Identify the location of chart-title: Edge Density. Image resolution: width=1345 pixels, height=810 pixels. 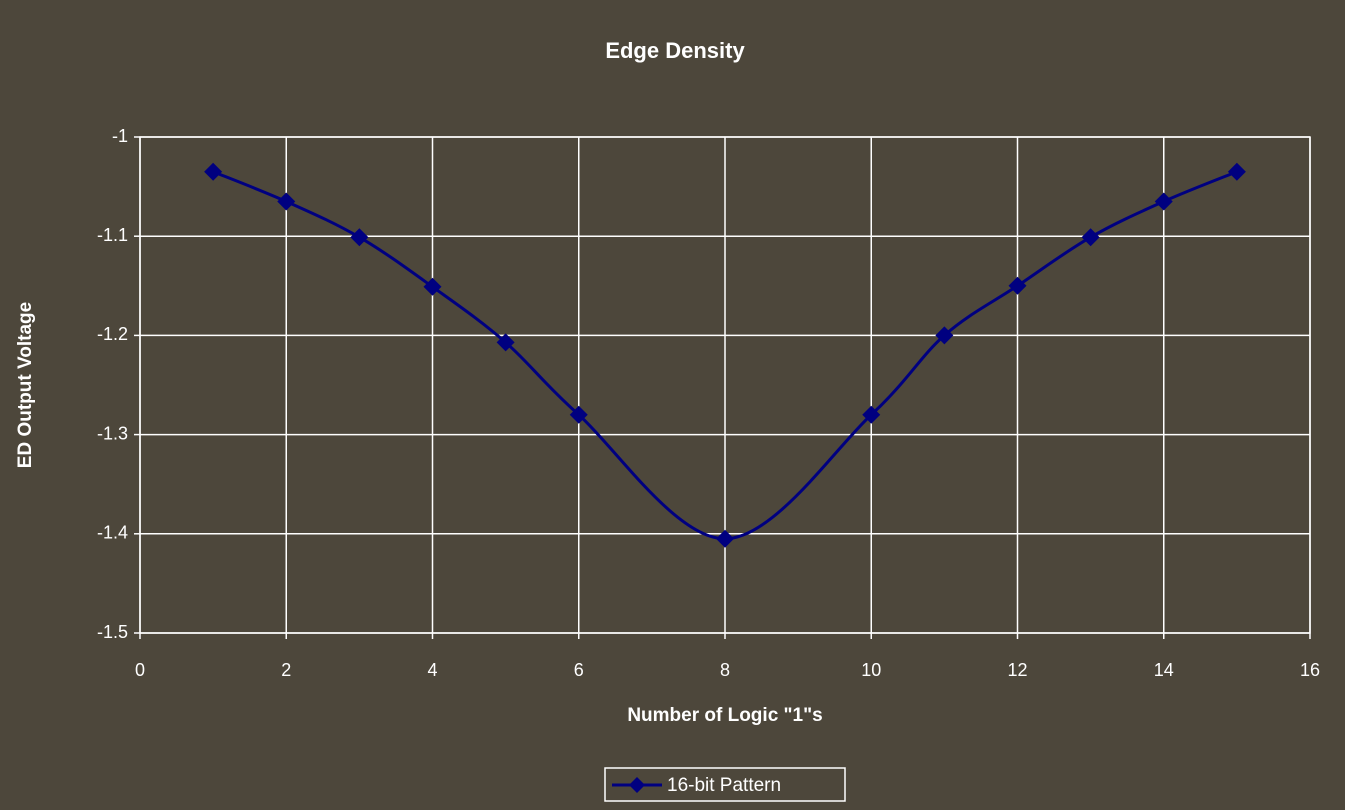
(675, 50).